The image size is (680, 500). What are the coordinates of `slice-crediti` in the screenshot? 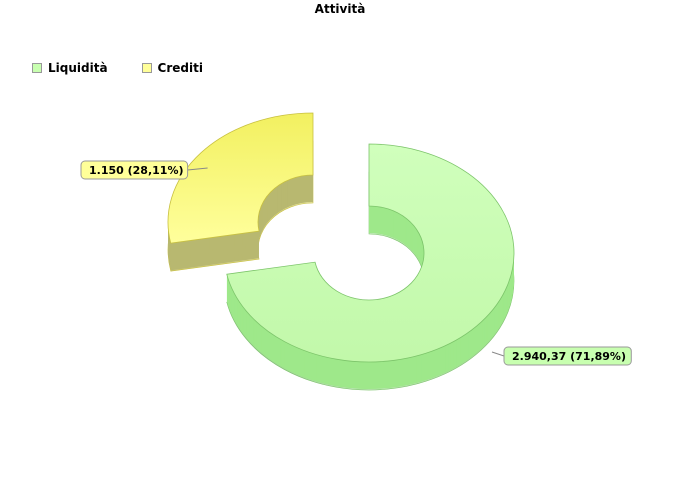 It's located at (240, 178).